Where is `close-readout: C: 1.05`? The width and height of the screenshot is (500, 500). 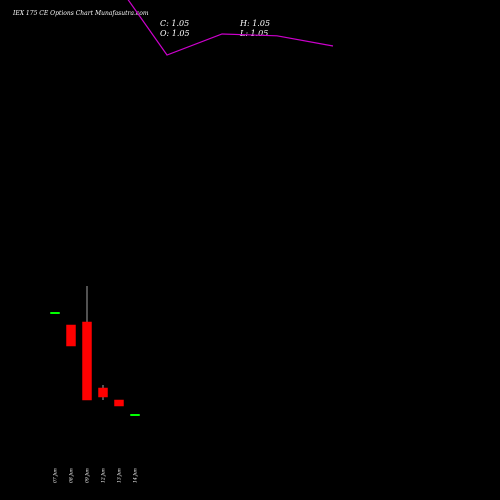
close-readout: C: 1.05 is located at coordinates (174, 23).